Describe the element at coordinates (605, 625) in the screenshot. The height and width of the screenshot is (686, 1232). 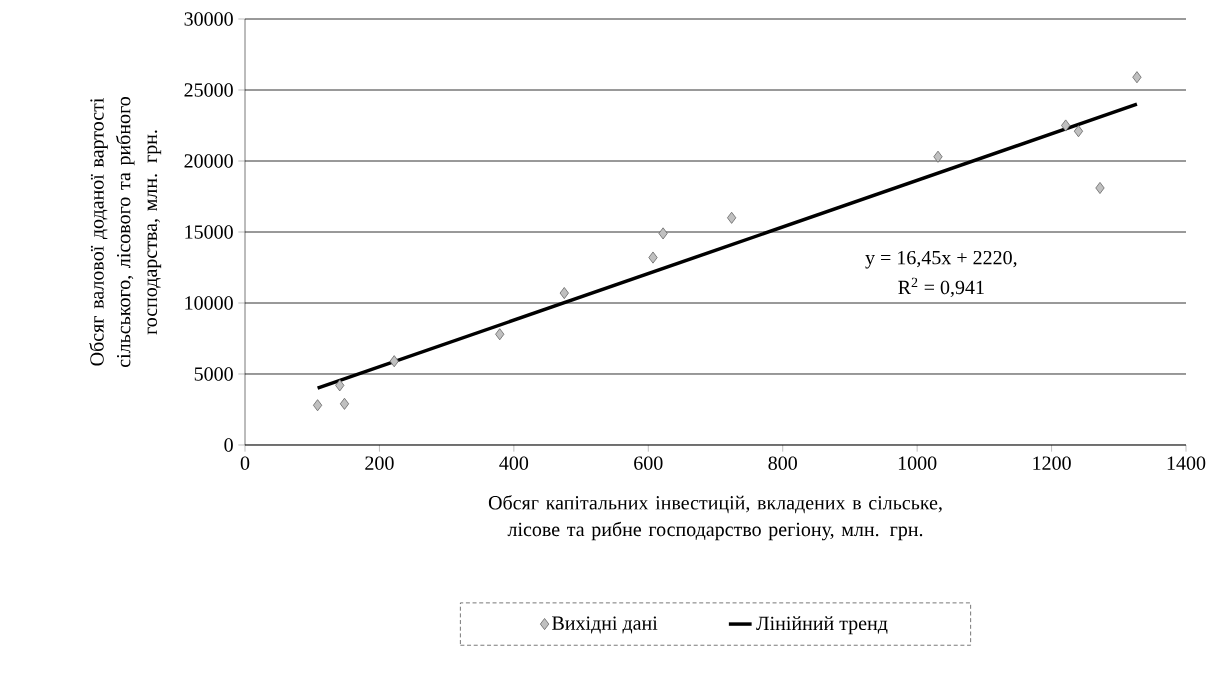
I see `legend-label: Вихідні дані` at that location.